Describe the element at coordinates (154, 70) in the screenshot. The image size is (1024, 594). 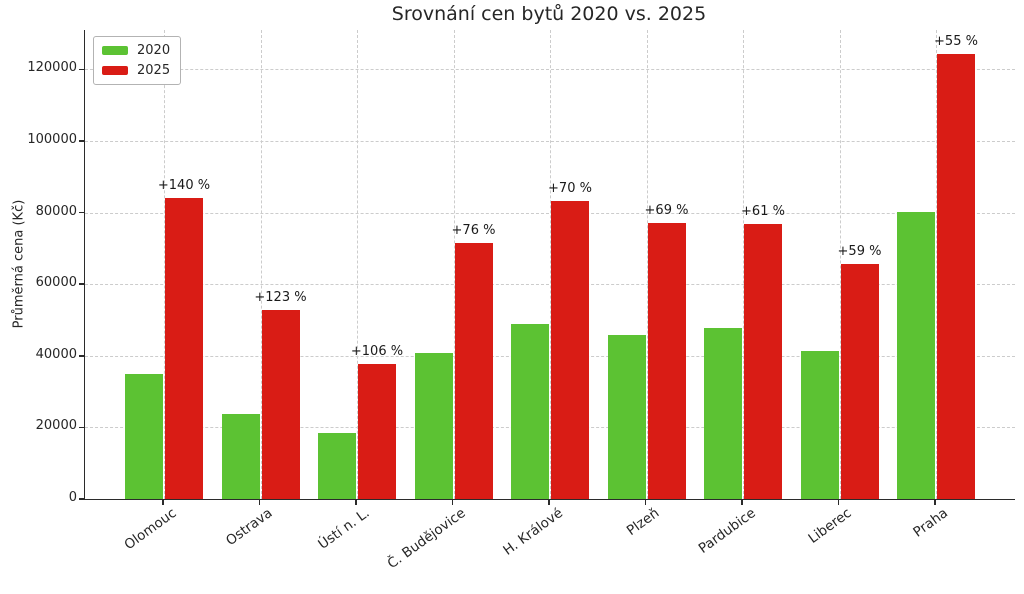
I see `legend-label-2025: 2025` at that location.